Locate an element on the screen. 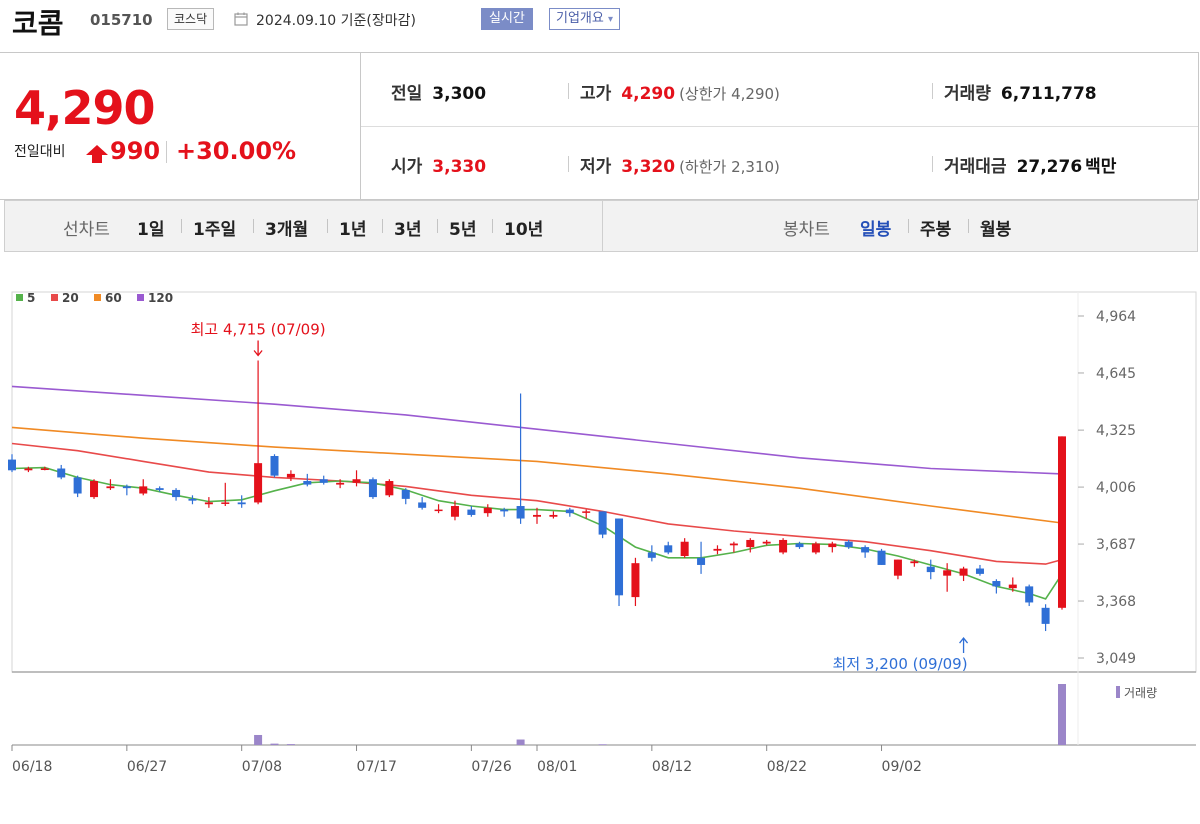 The width and height of the screenshot is (1200, 824). high-price: 고가 4,290 (상한가 4,290) is located at coordinates (680, 91).